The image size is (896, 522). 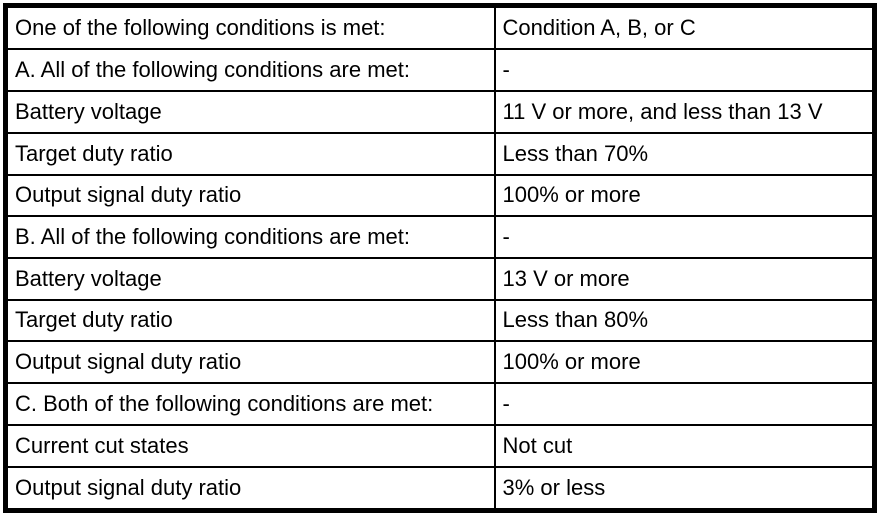 I want to click on condition-value: Less than 80%, so click(x=684, y=320).